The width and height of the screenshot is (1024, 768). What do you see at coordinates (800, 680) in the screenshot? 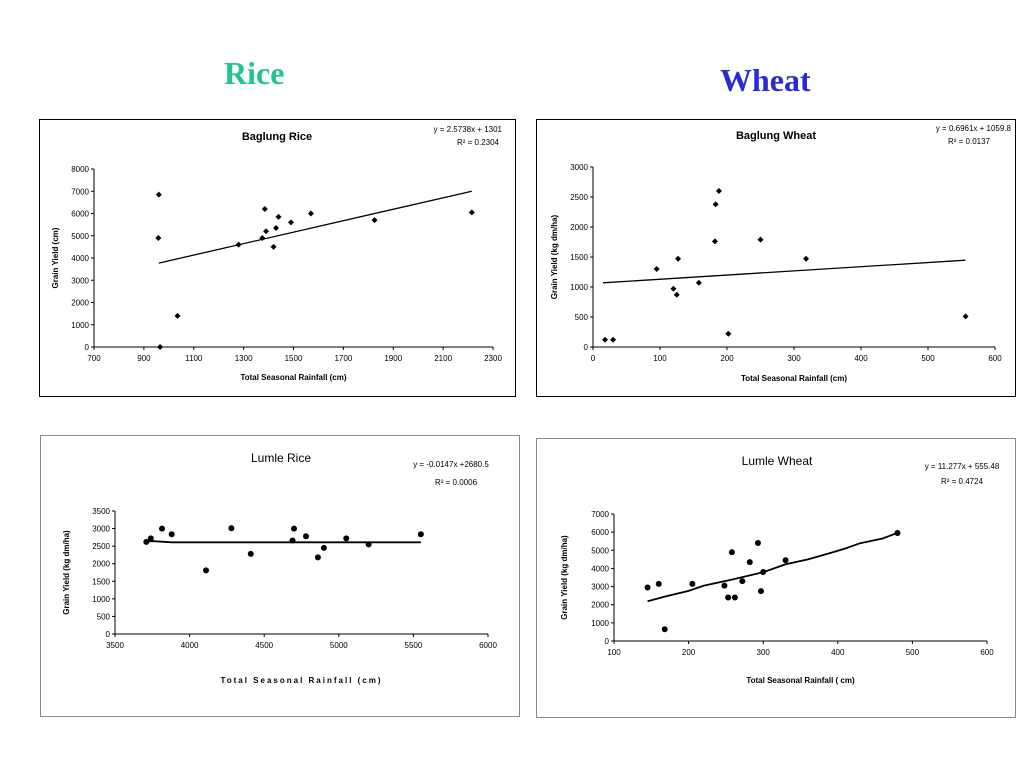
I see `x-axis-label: Total Seasonal Rainfall ( cm)` at bounding box center [800, 680].